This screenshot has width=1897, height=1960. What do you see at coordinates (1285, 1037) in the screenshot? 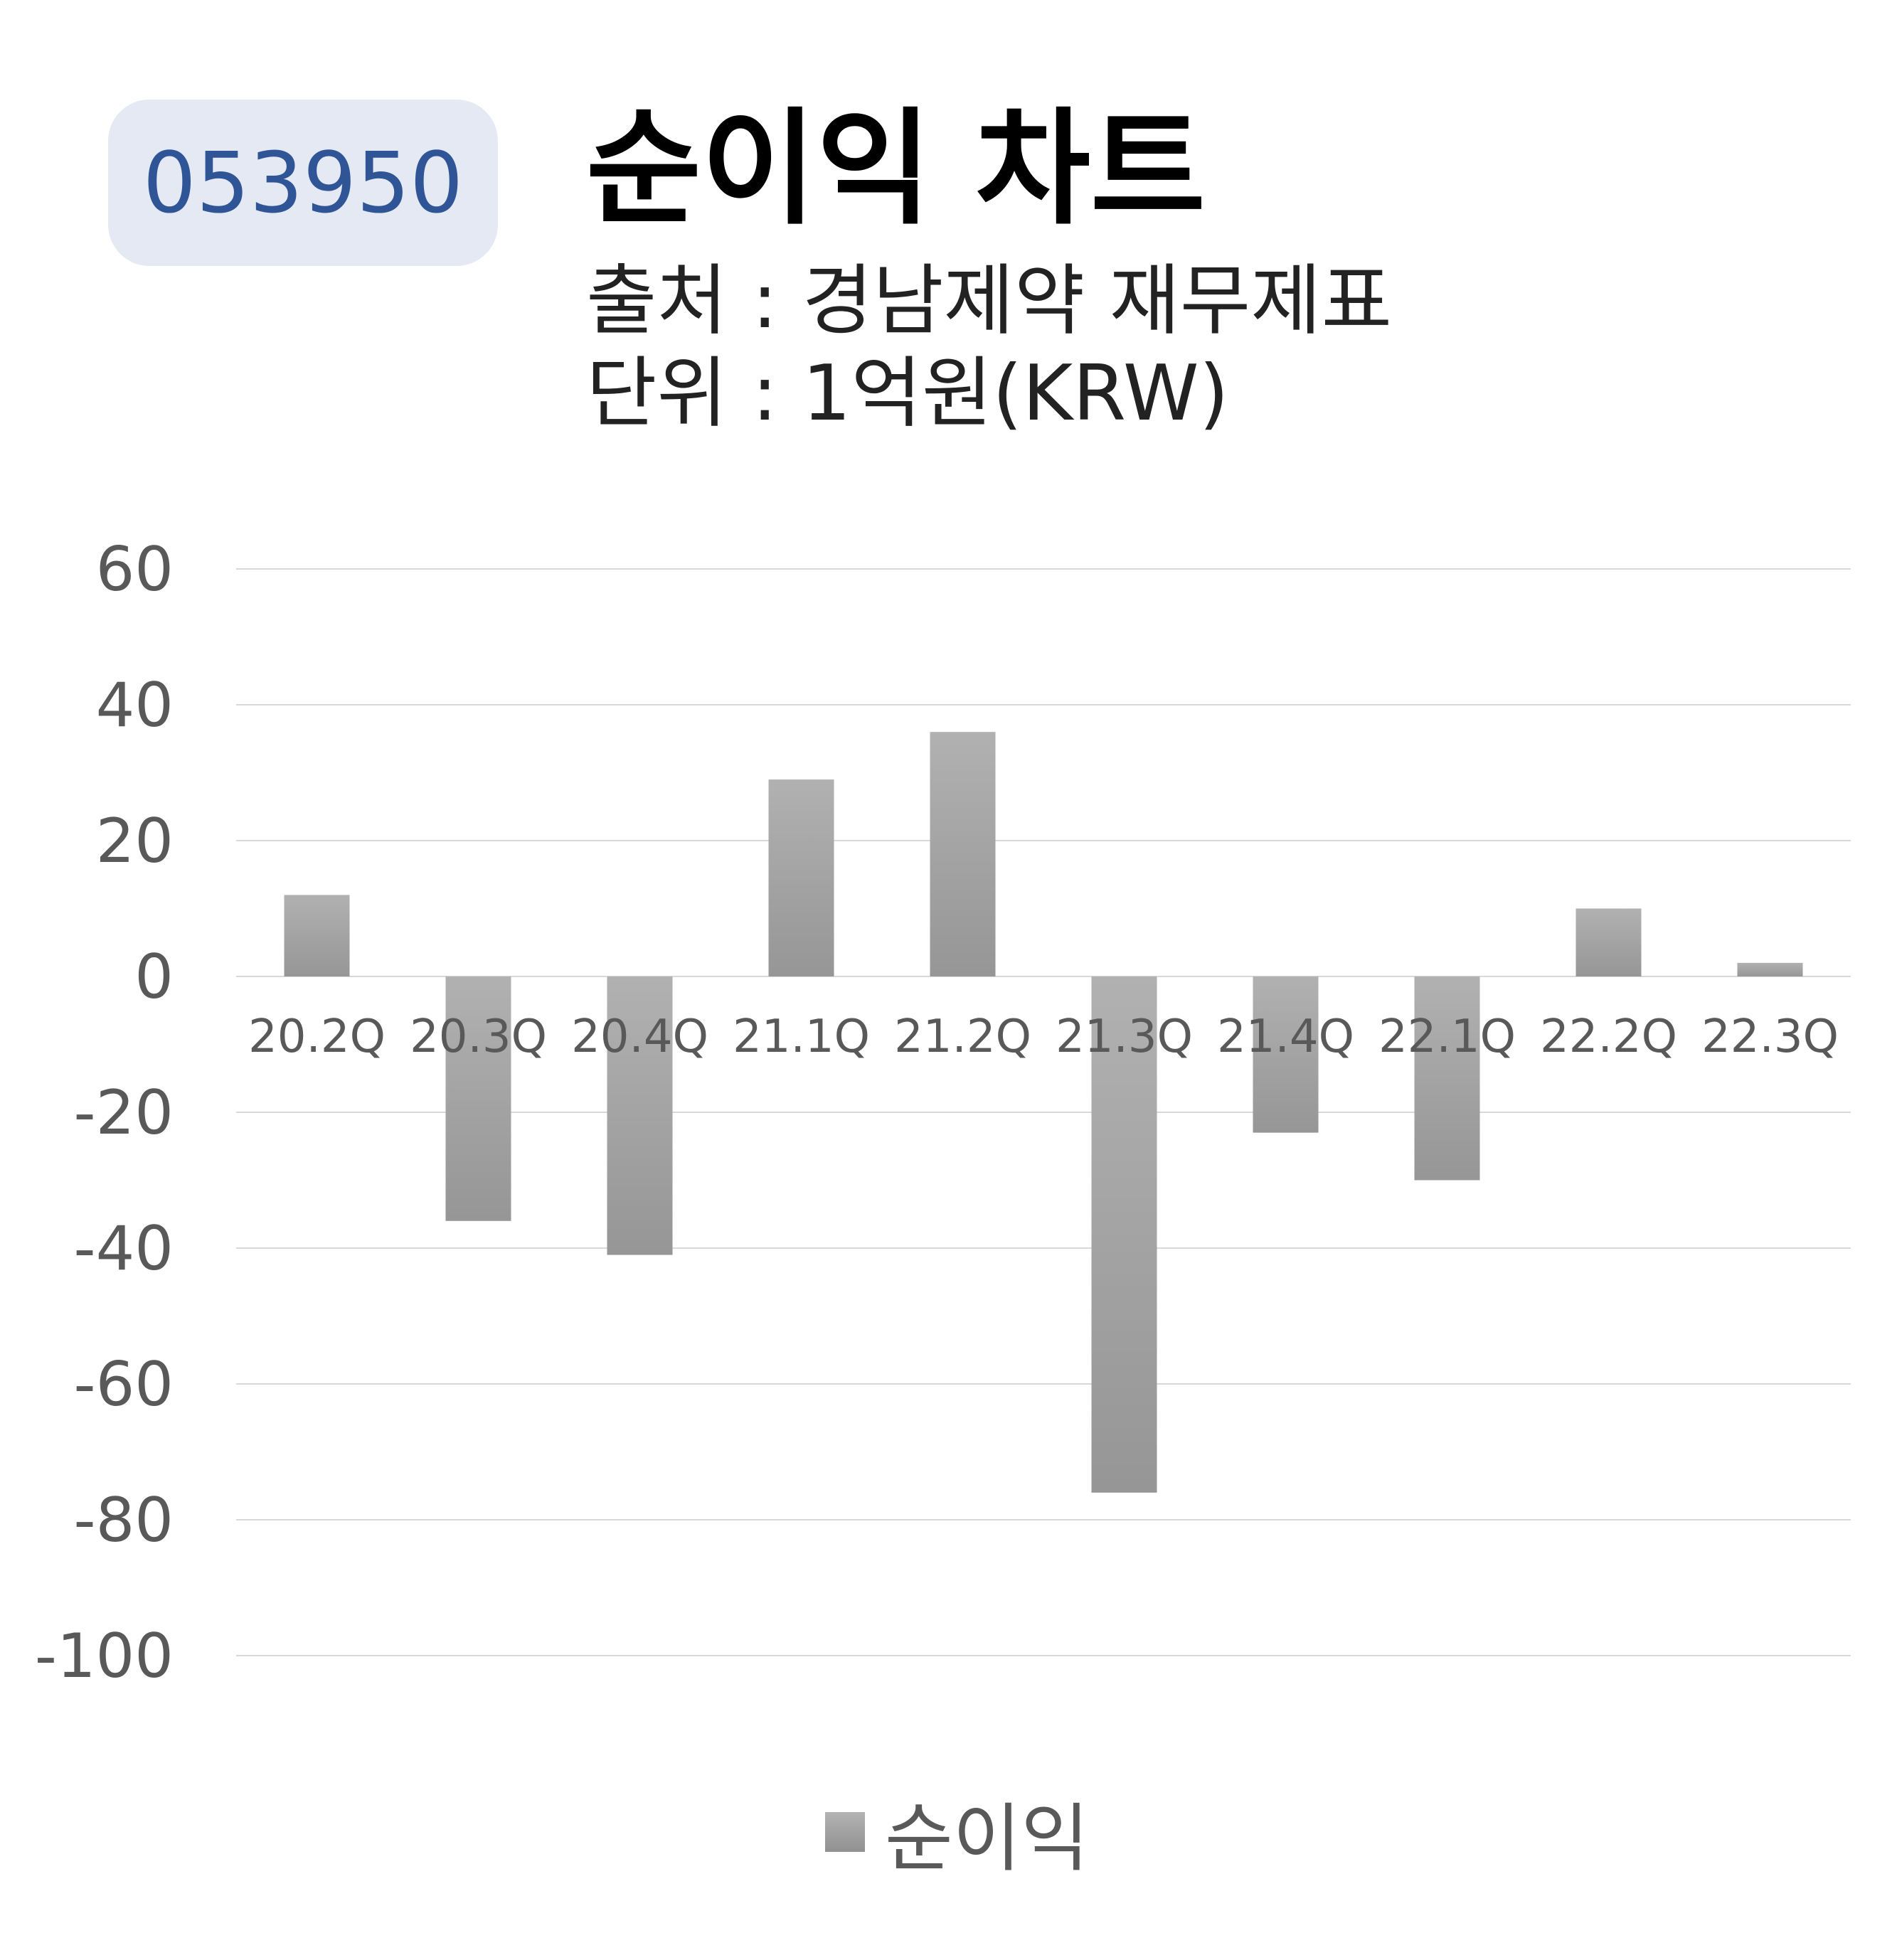
I see `x-tick-label: 21.4Q` at bounding box center [1285, 1037].